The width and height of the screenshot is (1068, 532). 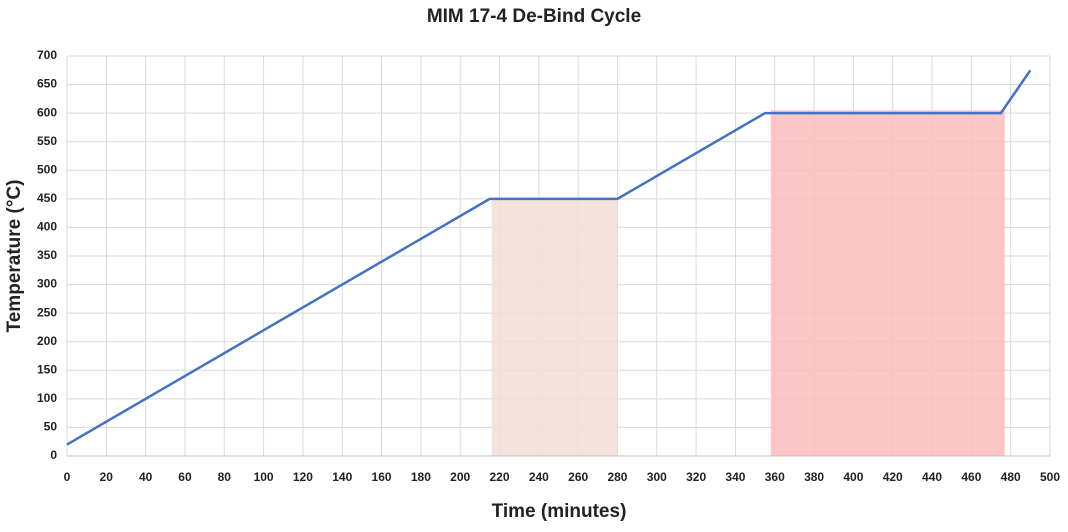 I want to click on y-tick-label: 0, so click(x=53, y=455).